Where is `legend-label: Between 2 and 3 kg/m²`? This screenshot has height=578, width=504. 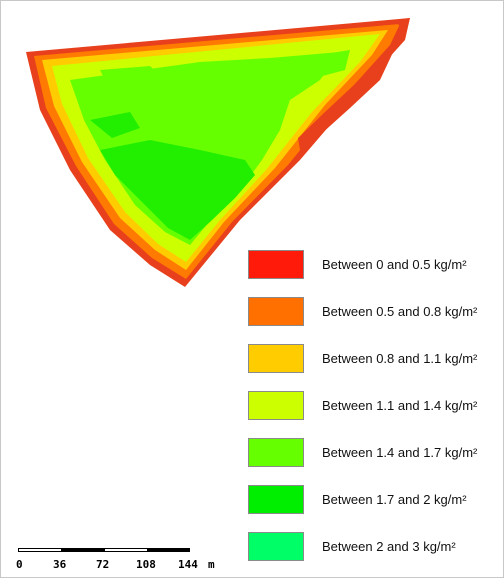
legend-label: Between 2 and 3 kg/m² is located at coordinates (389, 546).